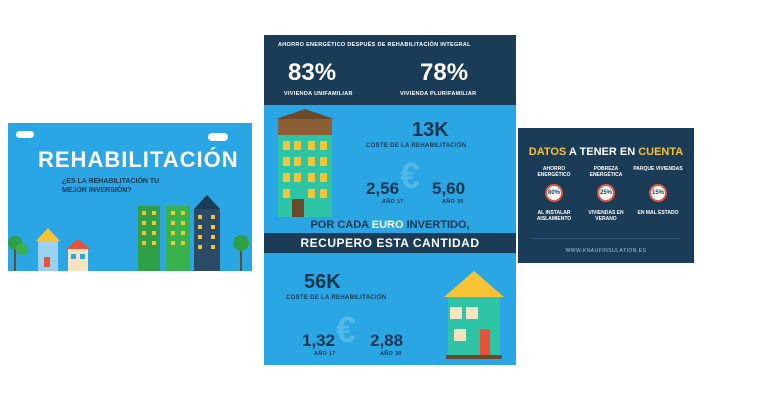  I want to click on banner-text-a: POR CADA, so click(341, 225).